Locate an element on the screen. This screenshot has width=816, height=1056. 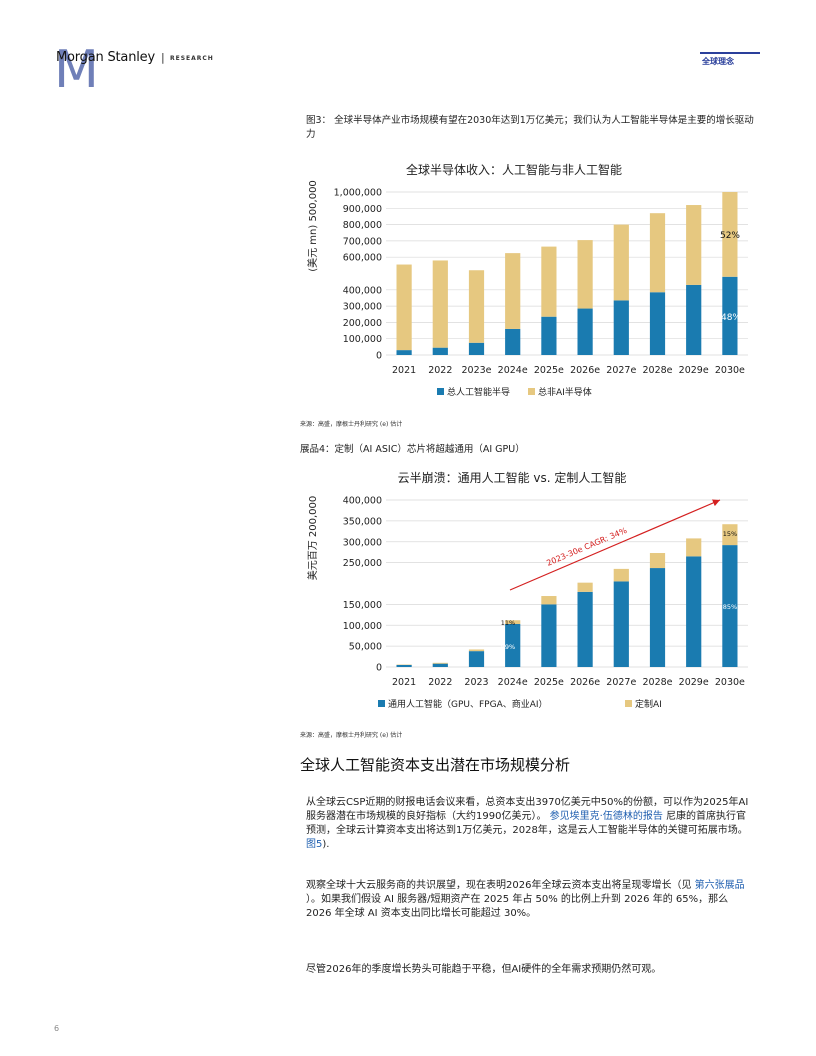
y-tick-label: 700,000 is located at coordinates (362, 241).